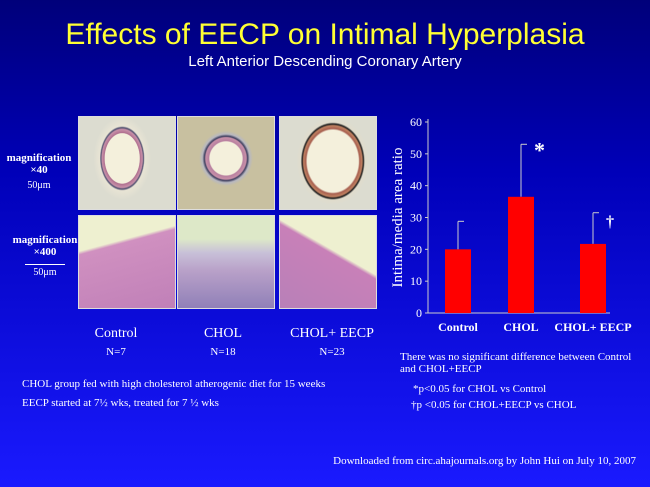 This screenshot has height=487, width=650. I want to click on significance-mark: †, so click(610, 222).